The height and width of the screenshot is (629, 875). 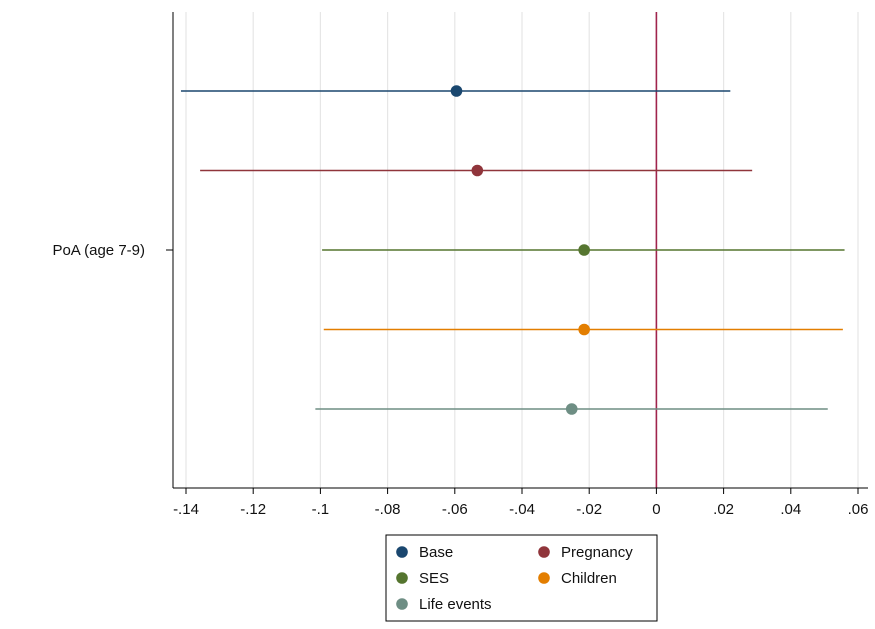 I want to click on x-tick-label: -.02, so click(x=589, y=509).